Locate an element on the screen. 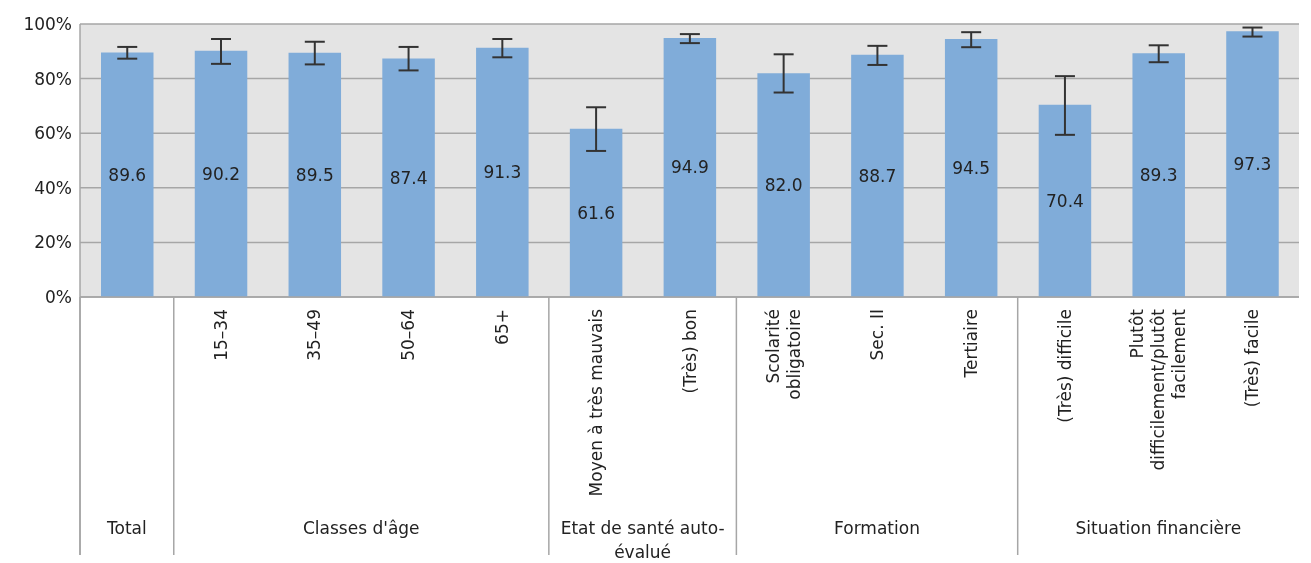 The width and height of the screenshot is (1311, 563). y-tick-label: 20% is located at coordinates (53, 242).